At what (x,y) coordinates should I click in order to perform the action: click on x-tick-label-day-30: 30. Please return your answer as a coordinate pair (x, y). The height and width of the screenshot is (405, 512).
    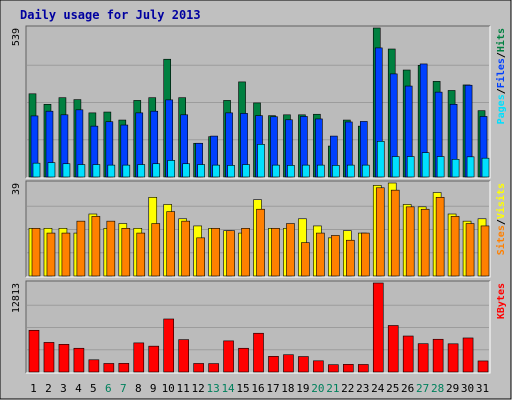
    Looking at the image, I should click on (467, 388).